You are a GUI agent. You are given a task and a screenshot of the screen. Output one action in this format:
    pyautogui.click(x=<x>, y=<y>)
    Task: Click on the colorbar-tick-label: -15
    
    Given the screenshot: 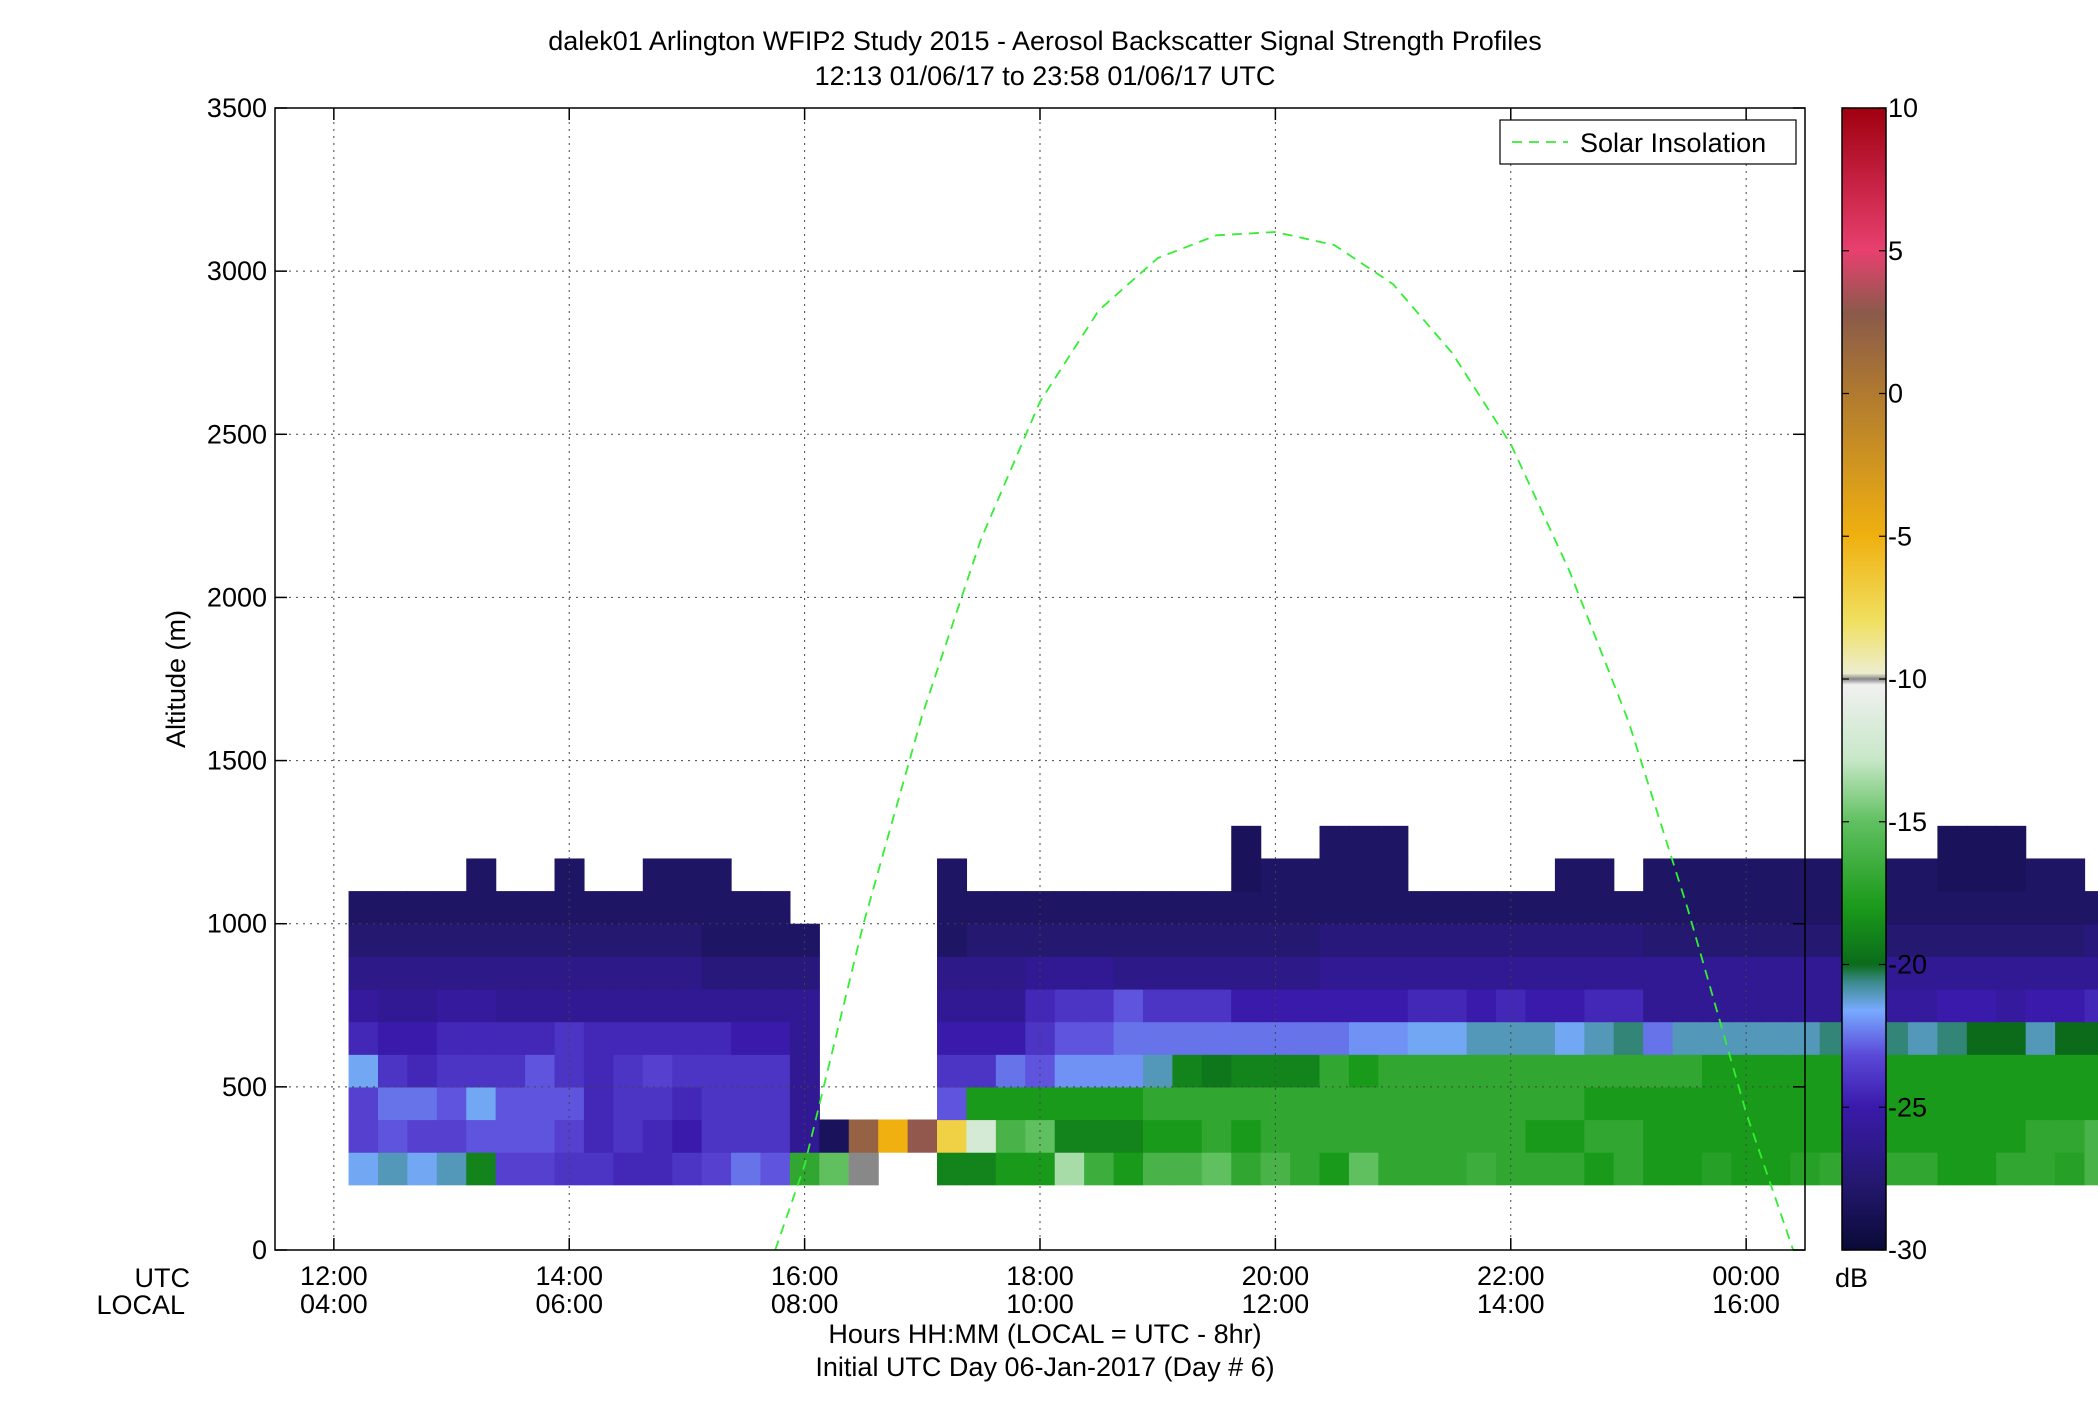 What is the action you would take?
    pyautogui.click(x=1907, y=822)
    